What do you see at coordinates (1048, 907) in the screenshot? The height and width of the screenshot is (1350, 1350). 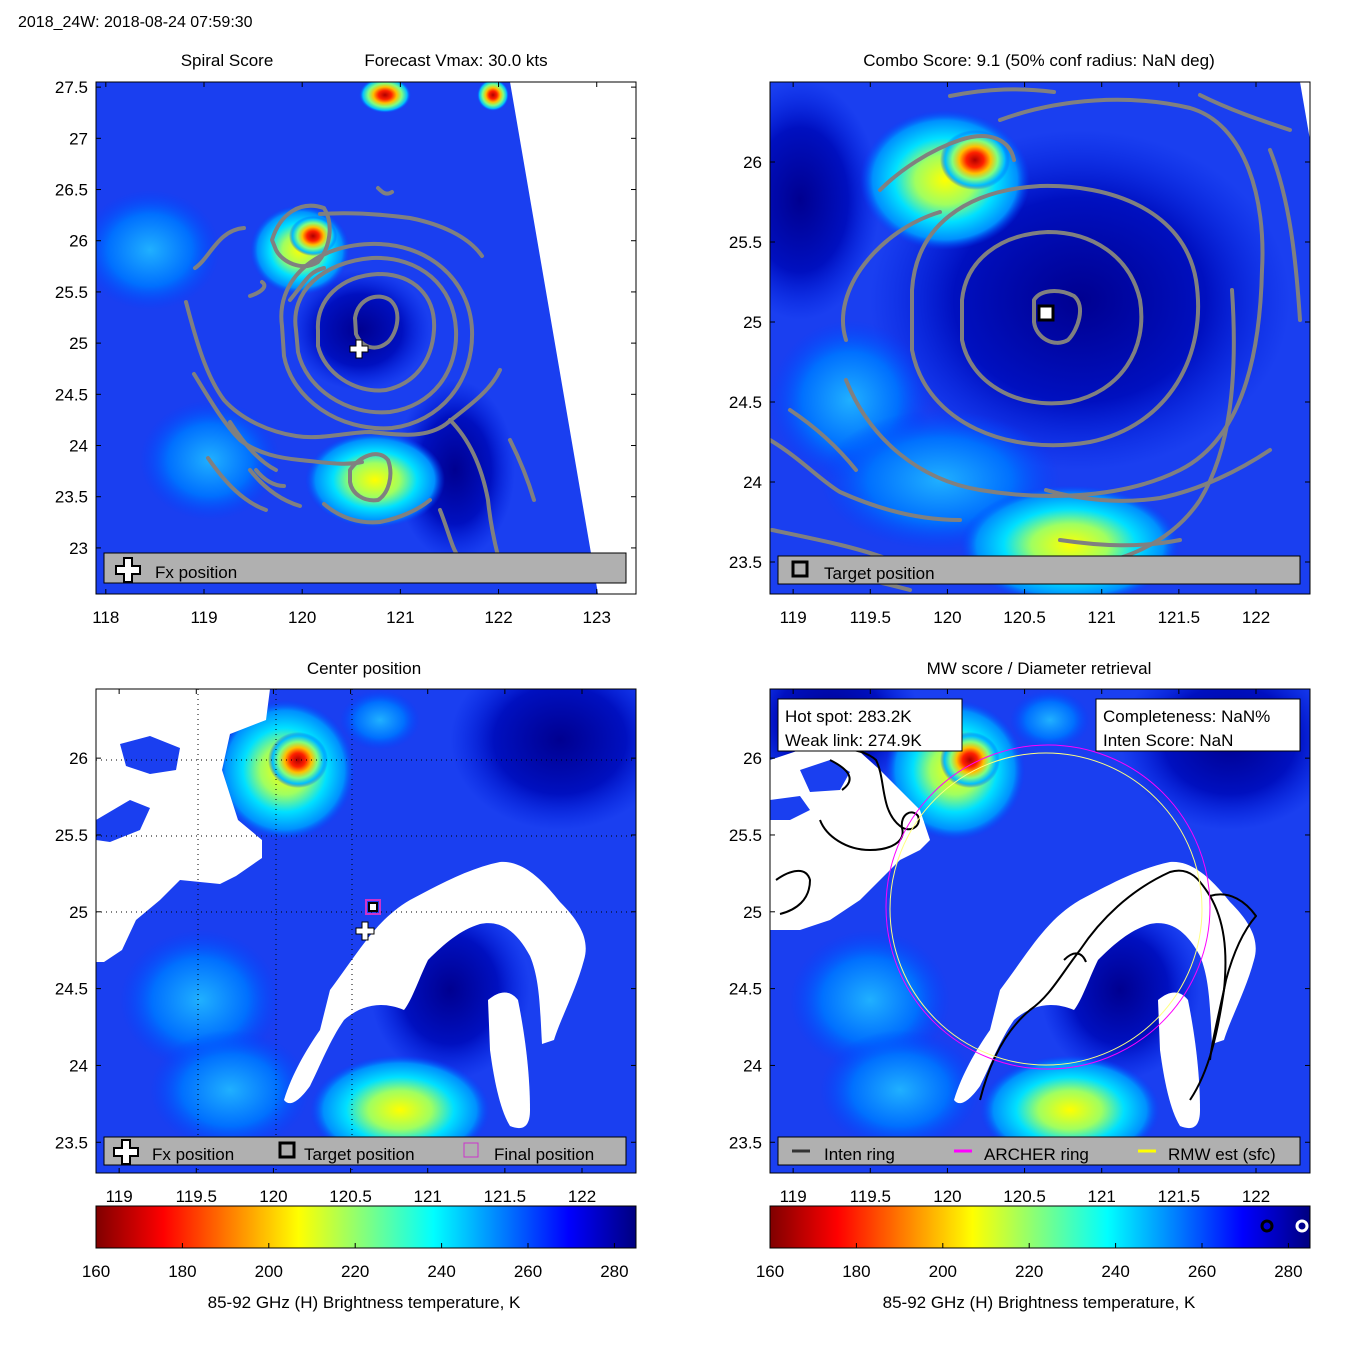 I see `panel4-archer-ring` at bounding box center [1048, 907].